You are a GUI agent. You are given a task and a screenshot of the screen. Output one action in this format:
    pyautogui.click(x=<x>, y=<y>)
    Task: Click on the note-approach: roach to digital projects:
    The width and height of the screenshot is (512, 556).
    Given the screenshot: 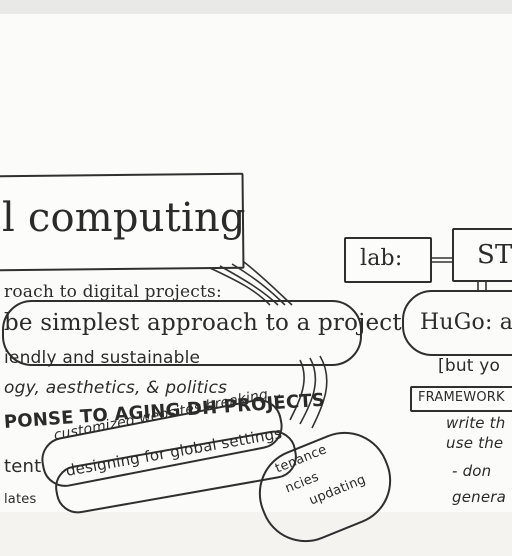 What is the action you would take?
    pyautogui.click(x=113, y=292)
    